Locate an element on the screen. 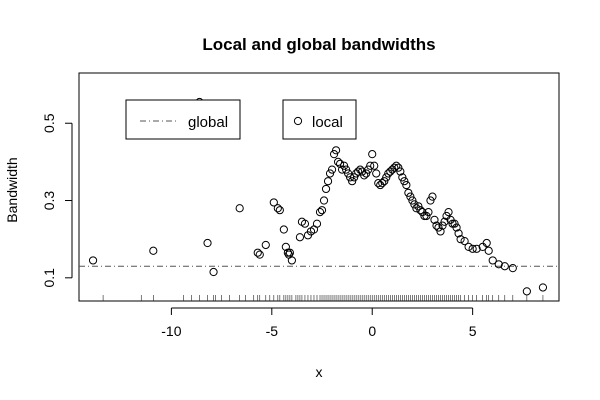  rug-marks is located at coordinates (323, 298).